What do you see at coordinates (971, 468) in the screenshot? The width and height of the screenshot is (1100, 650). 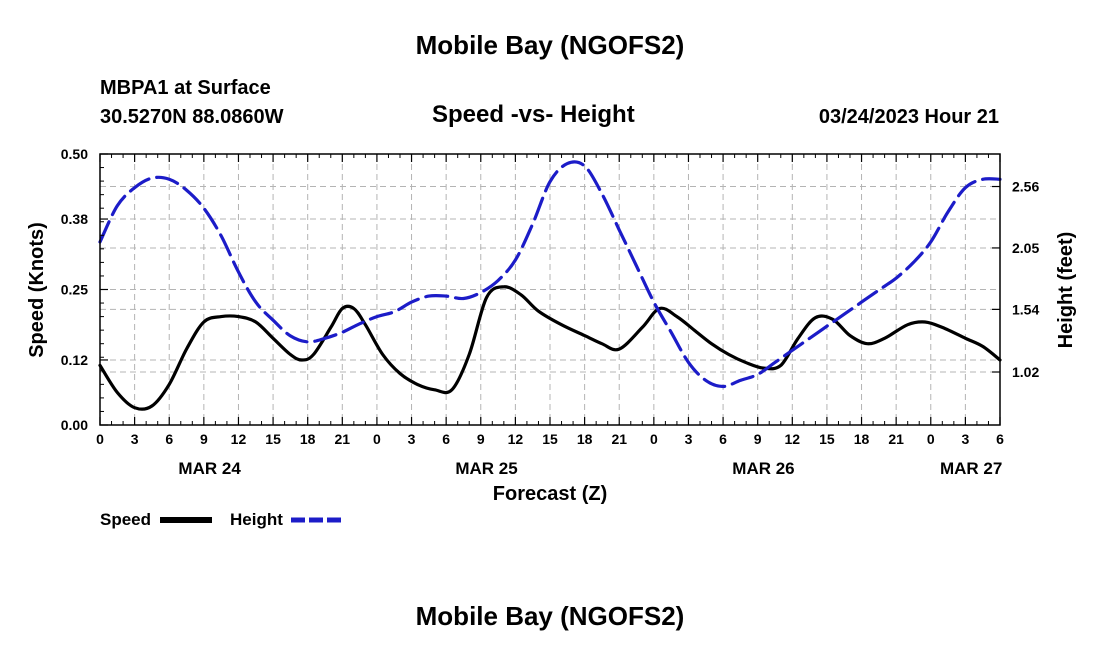 I see `x-date-label: MAR 27` at bounding box center [971, 468].